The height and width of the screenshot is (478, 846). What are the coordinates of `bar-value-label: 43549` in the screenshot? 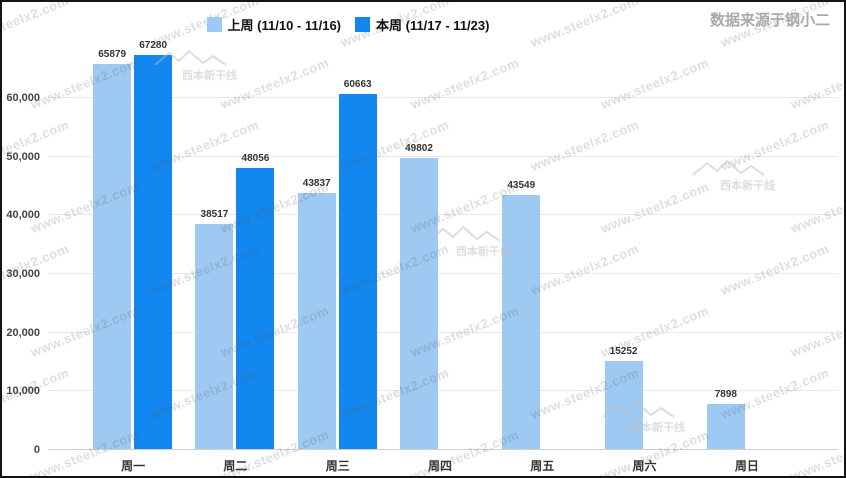 It's located at (521, 185).